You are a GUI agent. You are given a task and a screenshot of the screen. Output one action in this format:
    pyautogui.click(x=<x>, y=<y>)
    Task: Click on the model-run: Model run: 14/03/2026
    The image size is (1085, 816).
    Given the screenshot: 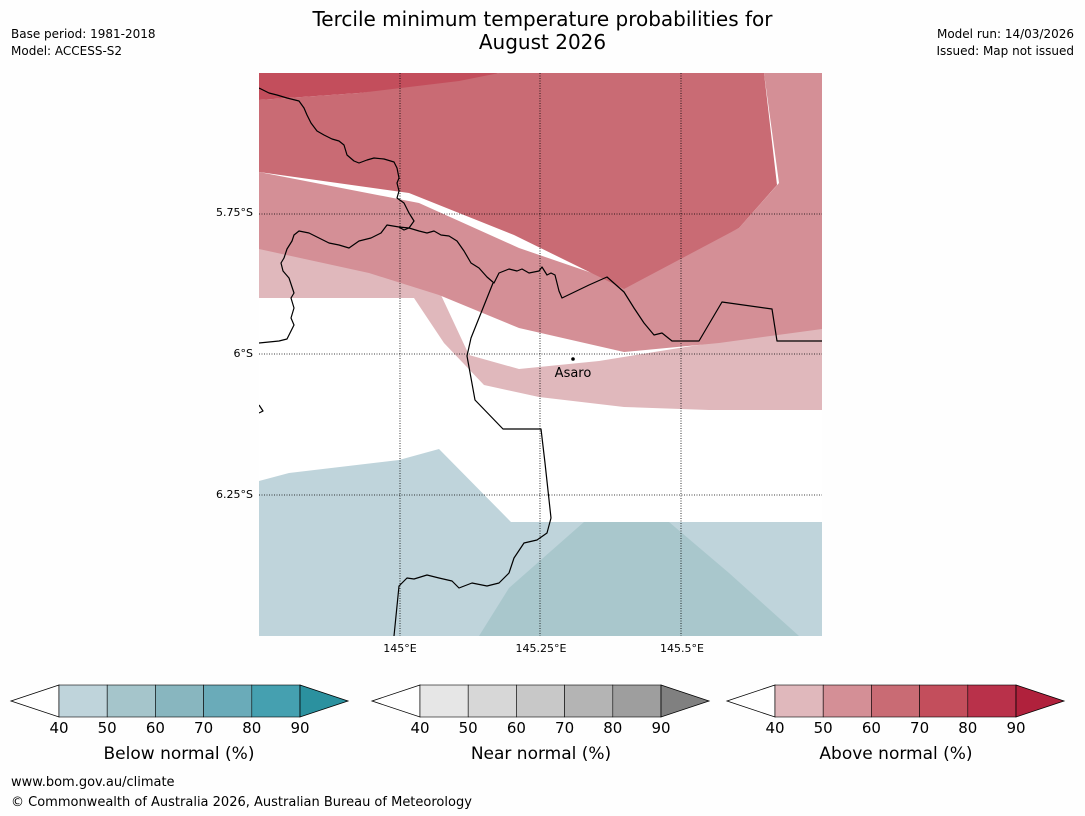 What is the action you would take?
    pyautogui.click(x=1005, y=34)
    